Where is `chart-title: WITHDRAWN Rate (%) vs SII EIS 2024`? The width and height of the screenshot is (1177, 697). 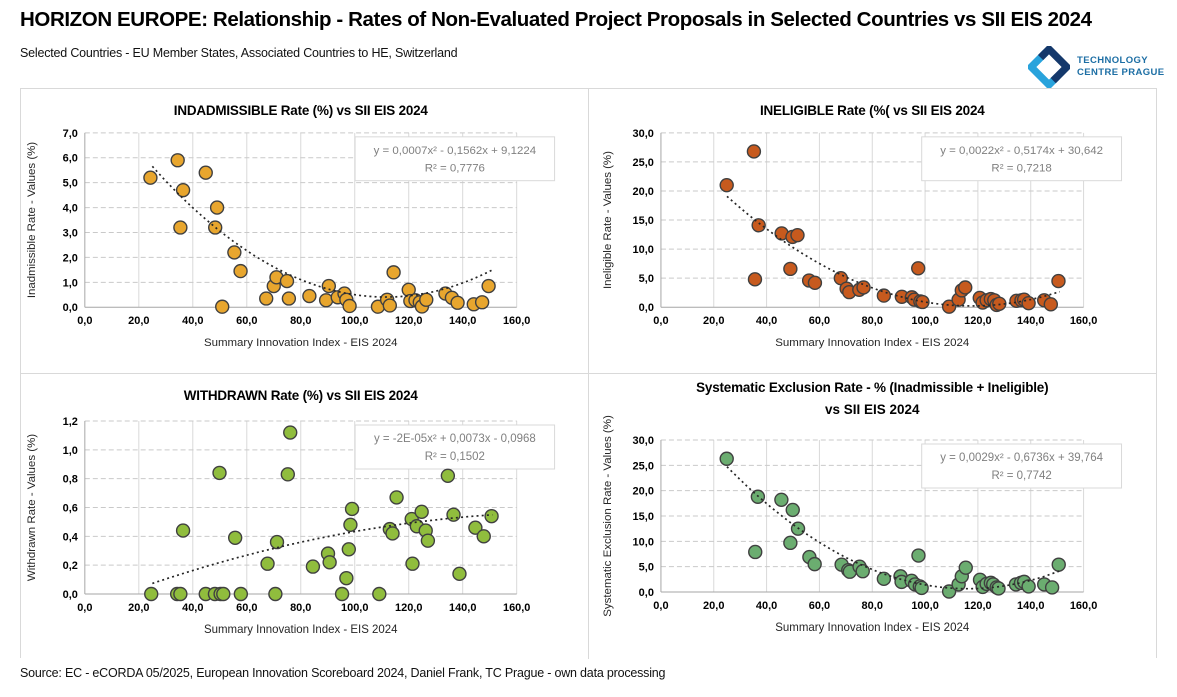
chart-title: WITHDRAWN Rate (%) vs SII EIS 2024 is located at coordinates (301, 395).